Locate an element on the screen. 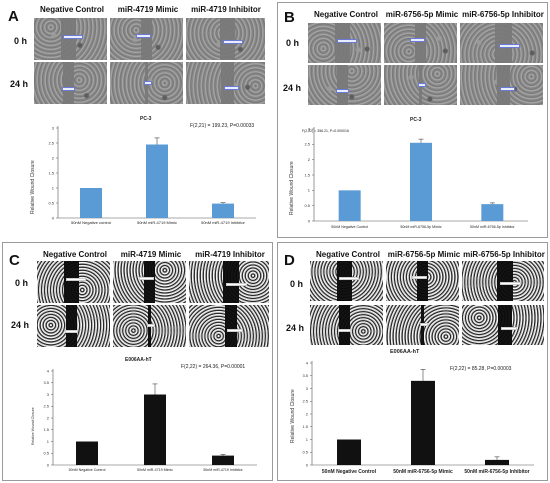  chart-statistic: F(2,22) = 356.21, P=0.000016 is located at coordinates (325, 131).